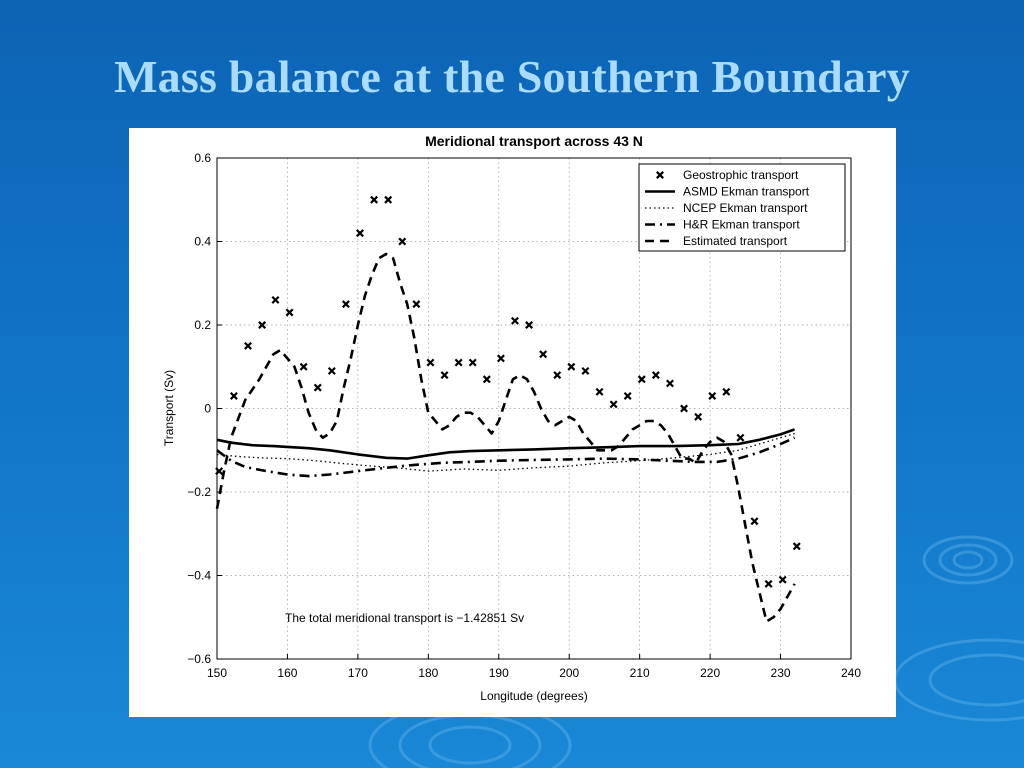  What do you see at coordinates (287, 673) in the screenshot?
I see `x-tick-label: 160` at bounding box center [287, 673].